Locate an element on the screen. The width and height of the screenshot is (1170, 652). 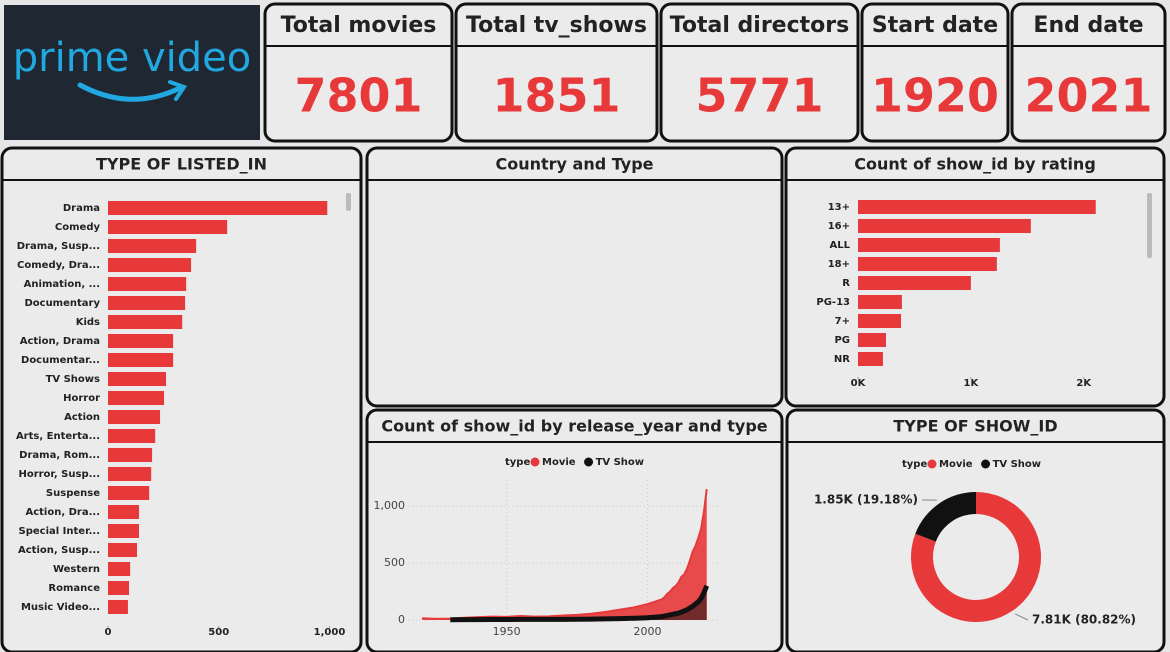
y-tick-label: Western is located at coordinates (76, 569).